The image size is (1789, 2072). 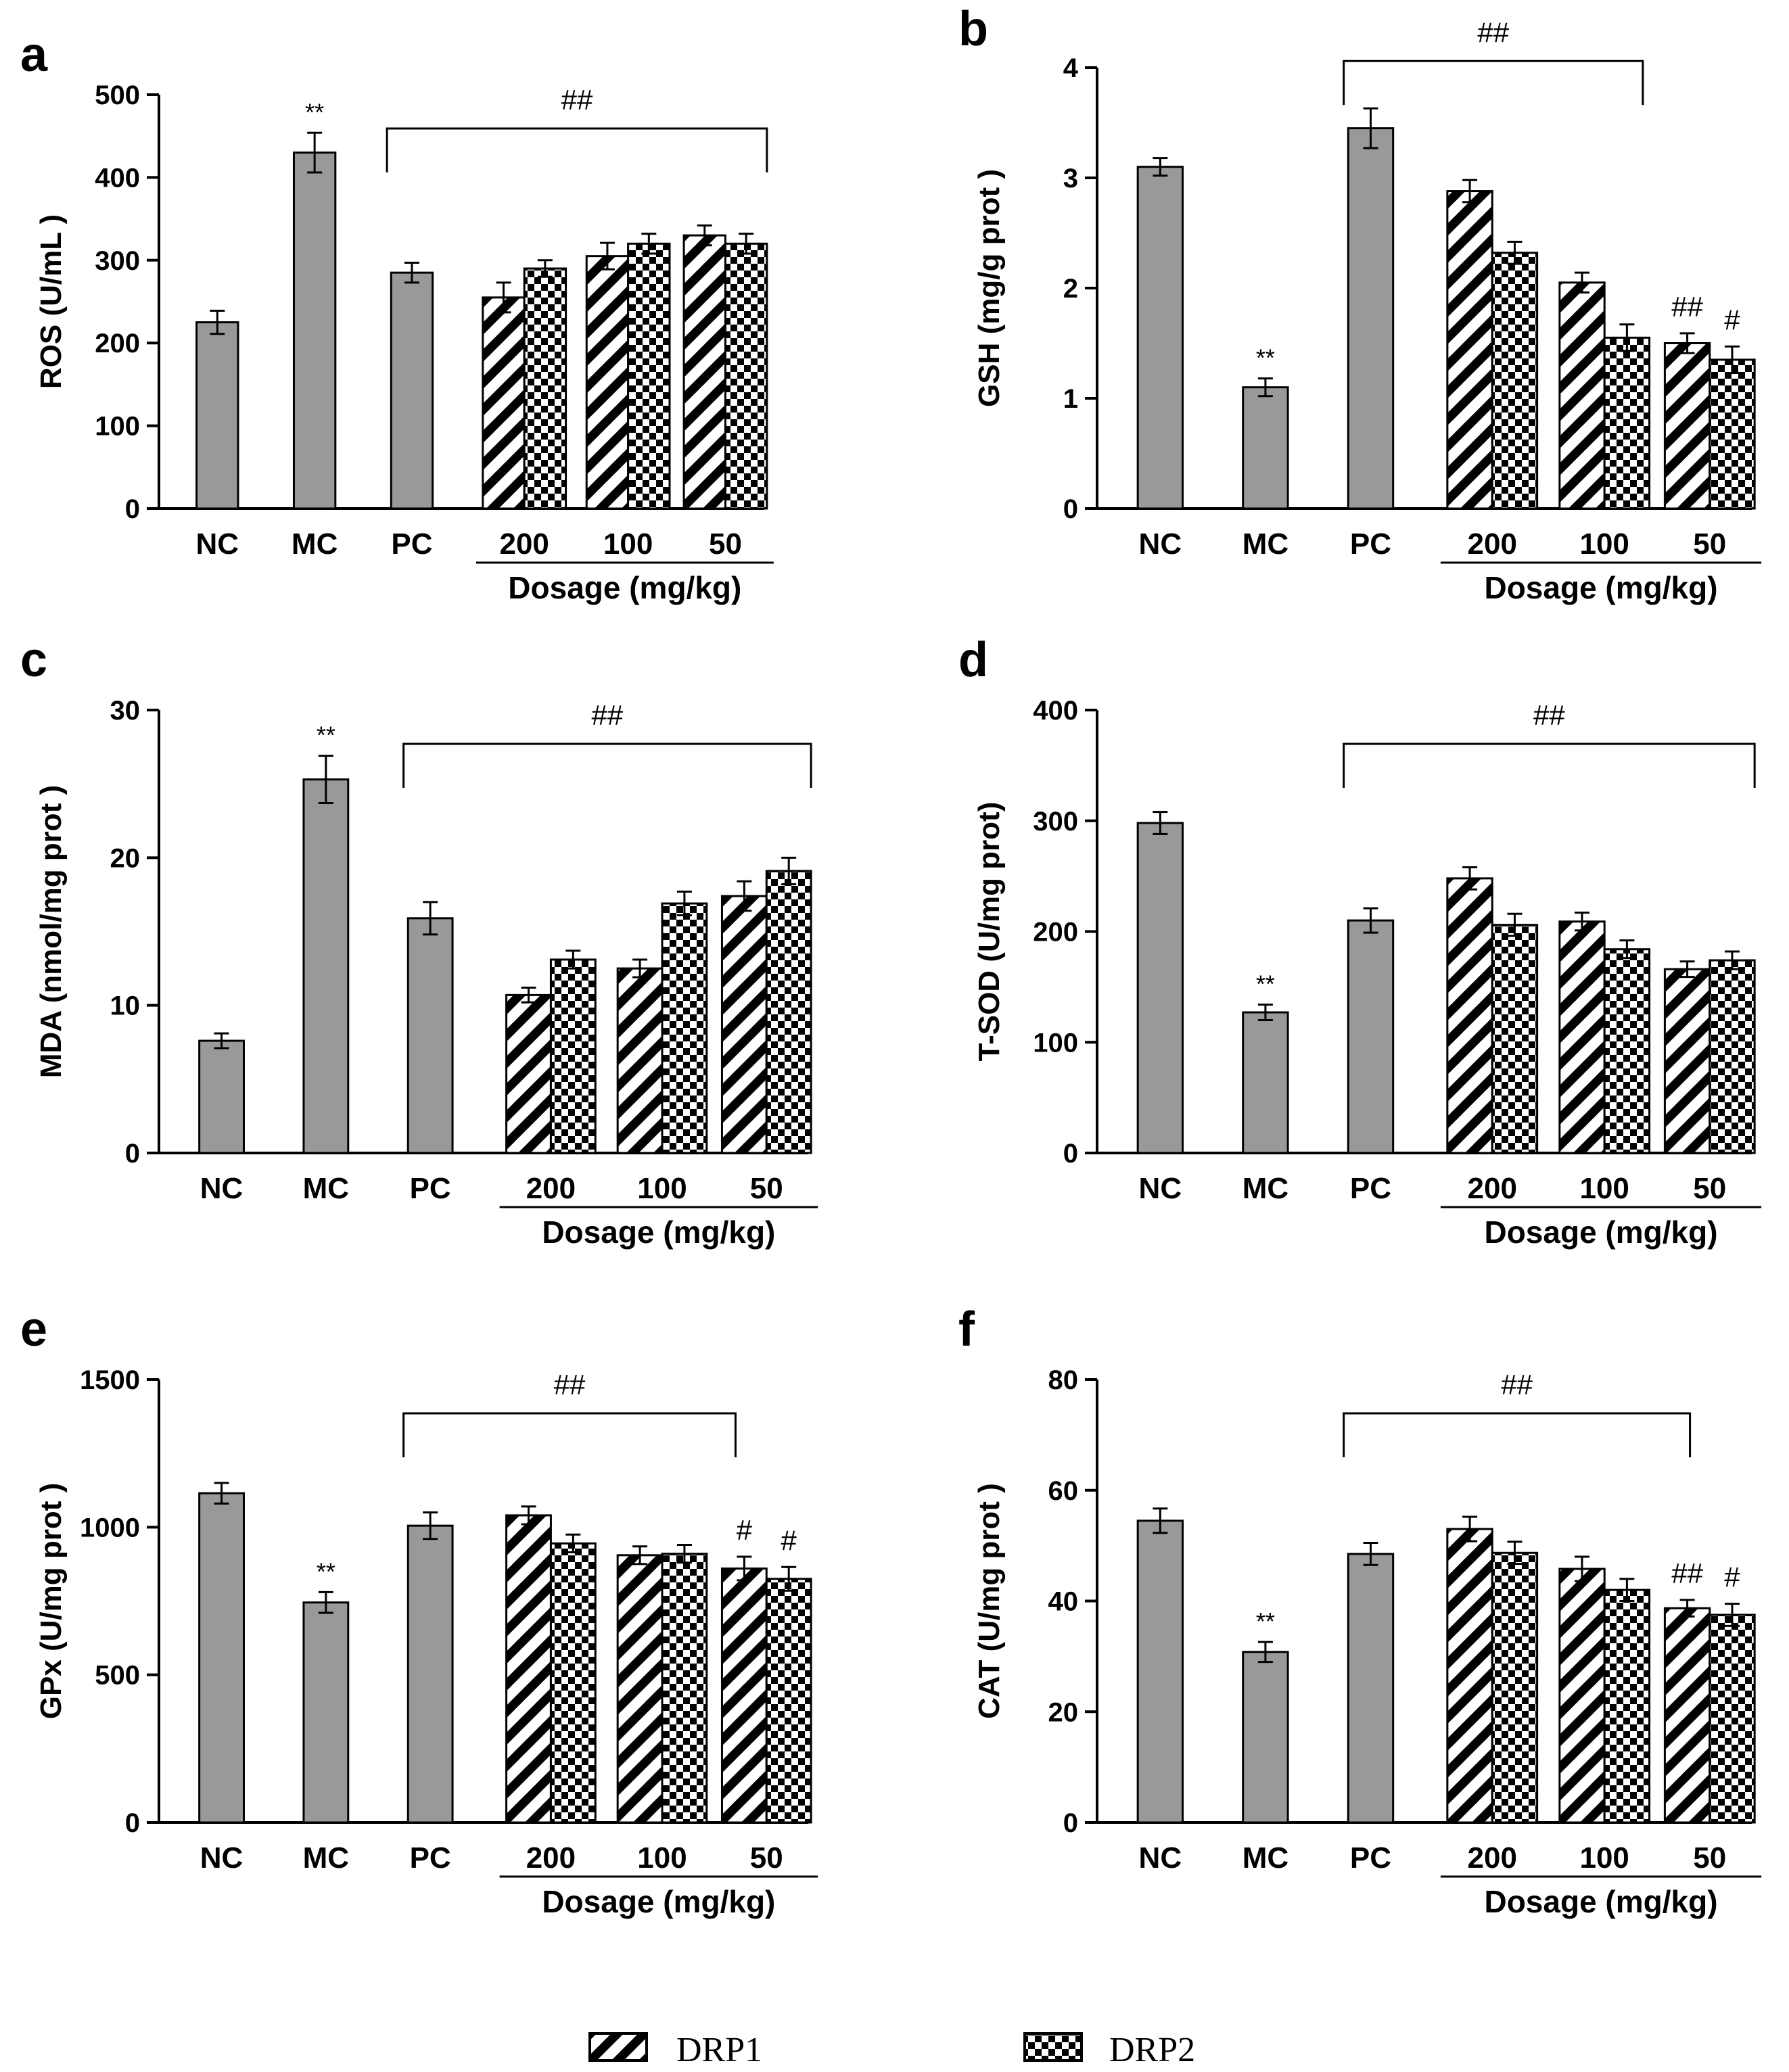 What do you see at coordinates (33, 660) in the screenshot?
I see `panel-letter-c: c` at bounding box center [33, 660].